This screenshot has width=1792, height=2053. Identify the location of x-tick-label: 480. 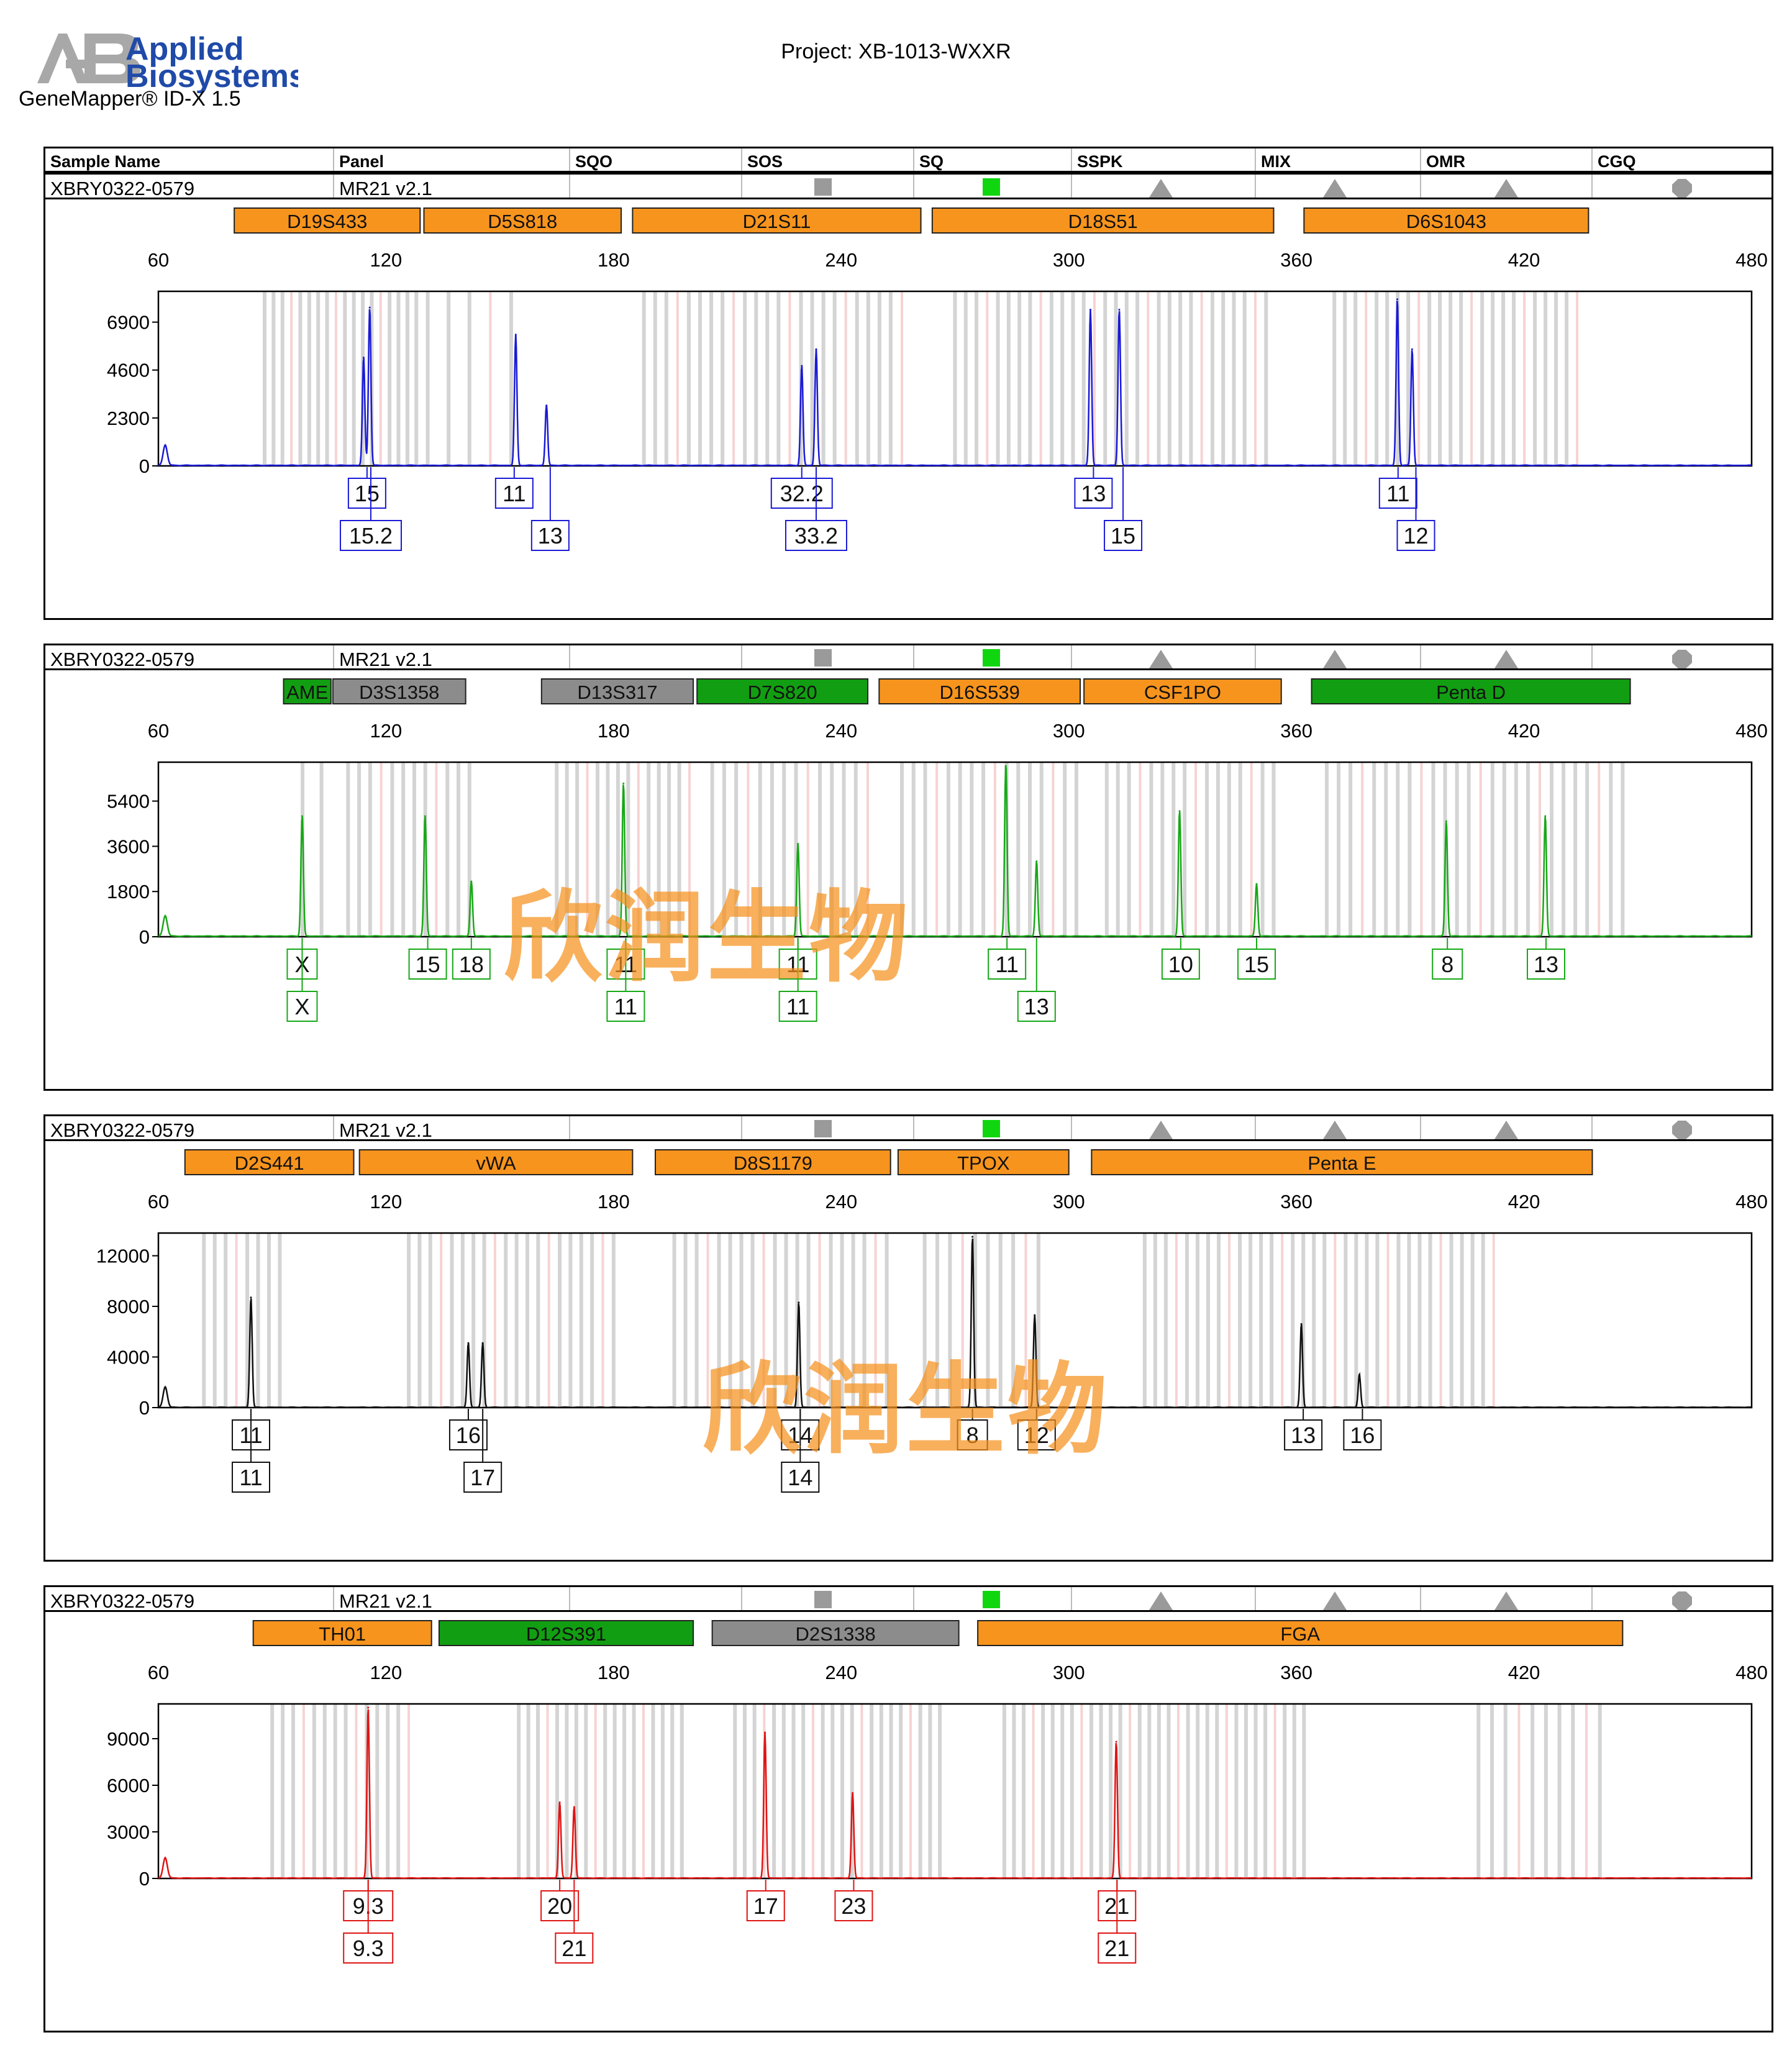
(1751, 1672).